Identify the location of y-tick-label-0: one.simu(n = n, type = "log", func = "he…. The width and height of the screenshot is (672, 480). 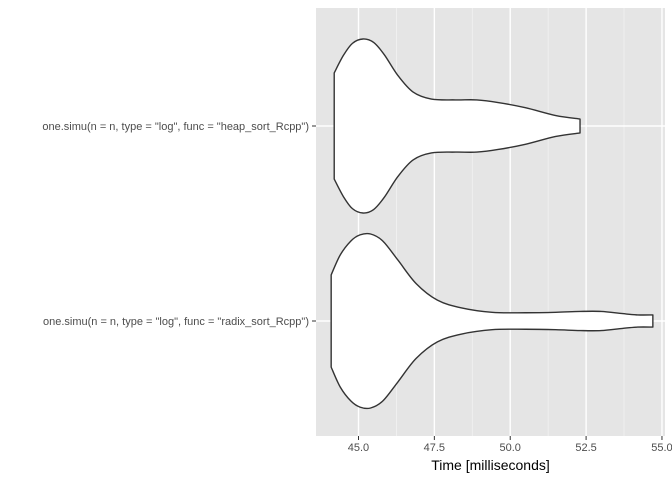
(175, 127).